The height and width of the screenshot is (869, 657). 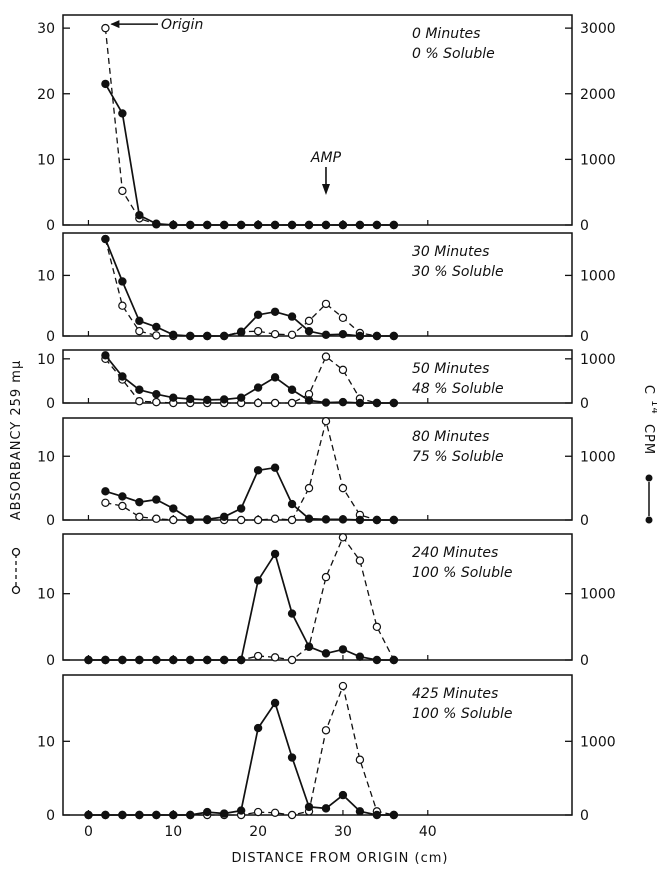 I want to click on right-axis-title: C 14 CPM, so click(x=649, y=420).